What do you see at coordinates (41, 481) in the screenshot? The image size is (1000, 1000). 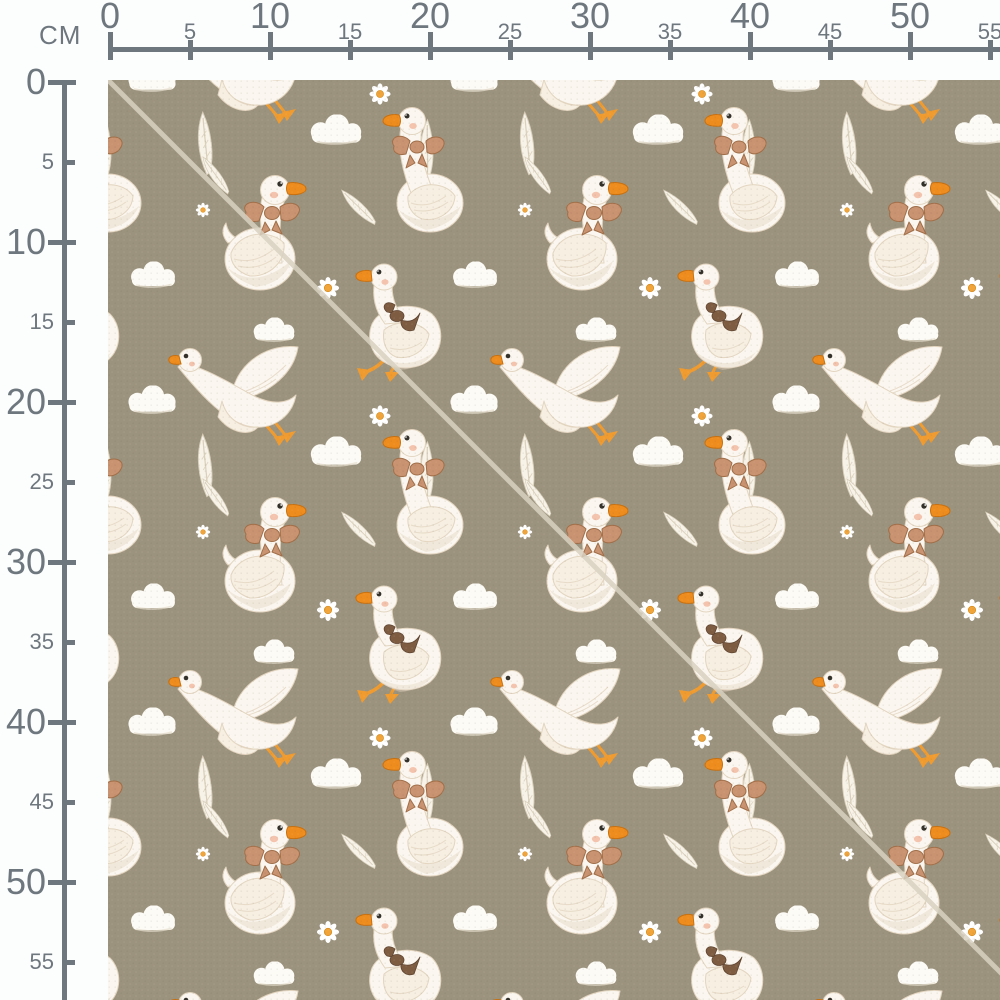 I see `left-ruler-label: 25` at bounding box center [41, 481].